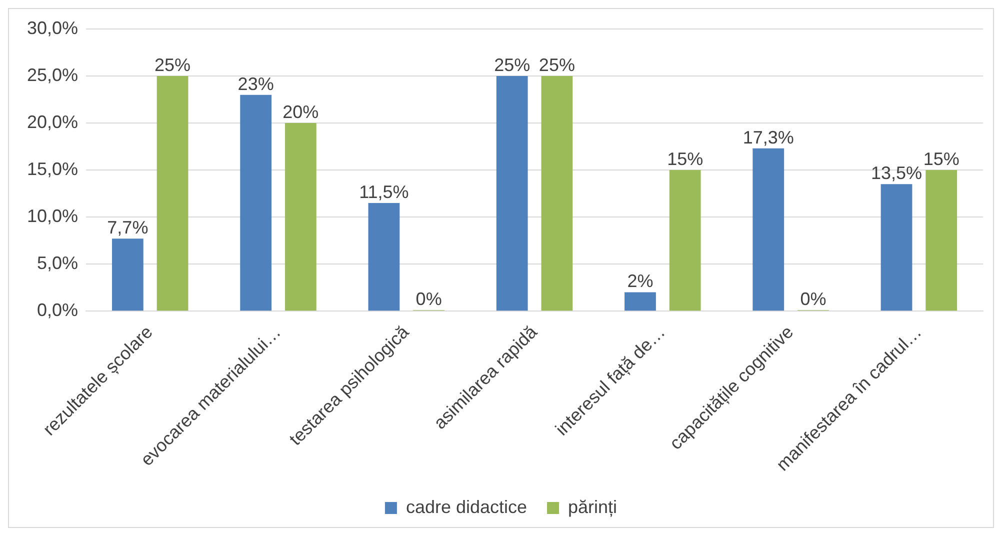 Image resolution: width=1000 pixels, height=534 pixels. What do you see at coordinates (52, 122) in the screenshot?
I see `y-tick-label: 20,0%` at bounding box center [52, 122].